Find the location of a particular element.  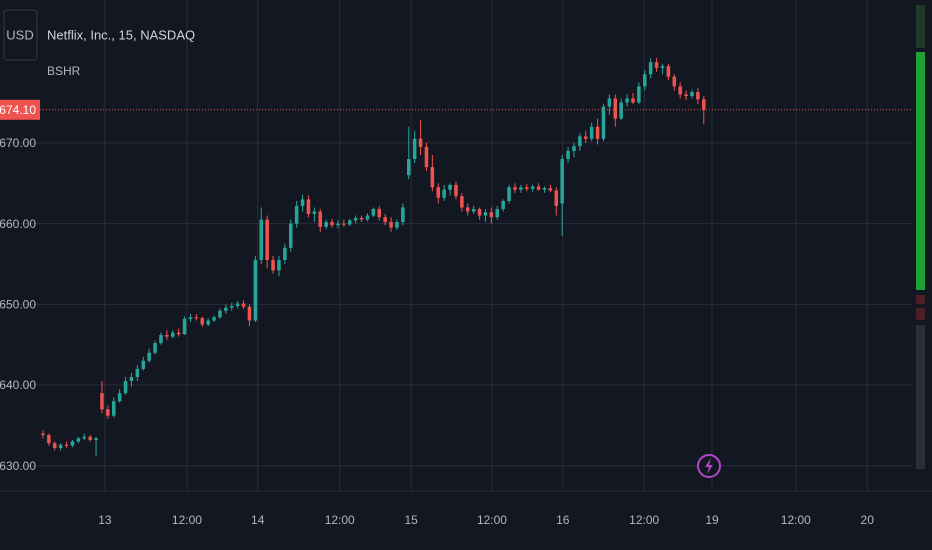

y-tick-label: 660.00 is located at coordinates (18, 224).